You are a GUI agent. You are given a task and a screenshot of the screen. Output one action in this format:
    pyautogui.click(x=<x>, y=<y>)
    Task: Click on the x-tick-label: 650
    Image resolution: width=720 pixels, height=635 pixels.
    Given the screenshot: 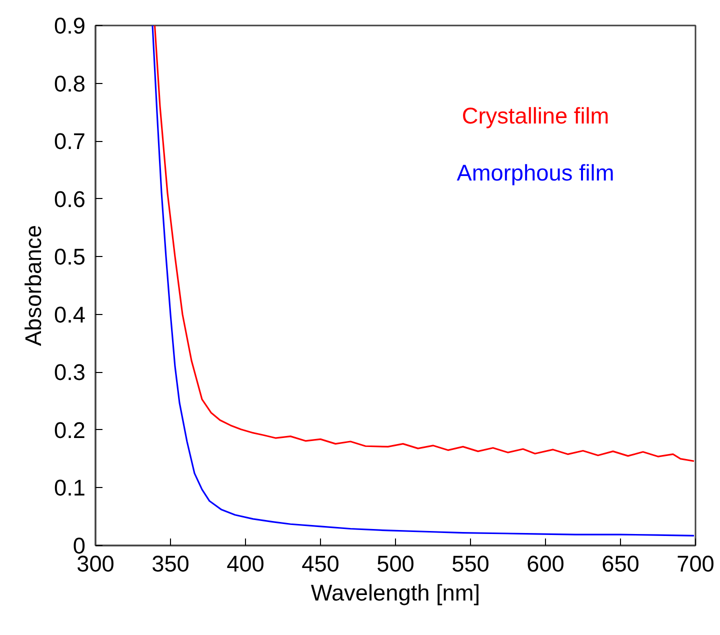 What is the action you would take?
    pyautogui.click(x=621, y=563)
    